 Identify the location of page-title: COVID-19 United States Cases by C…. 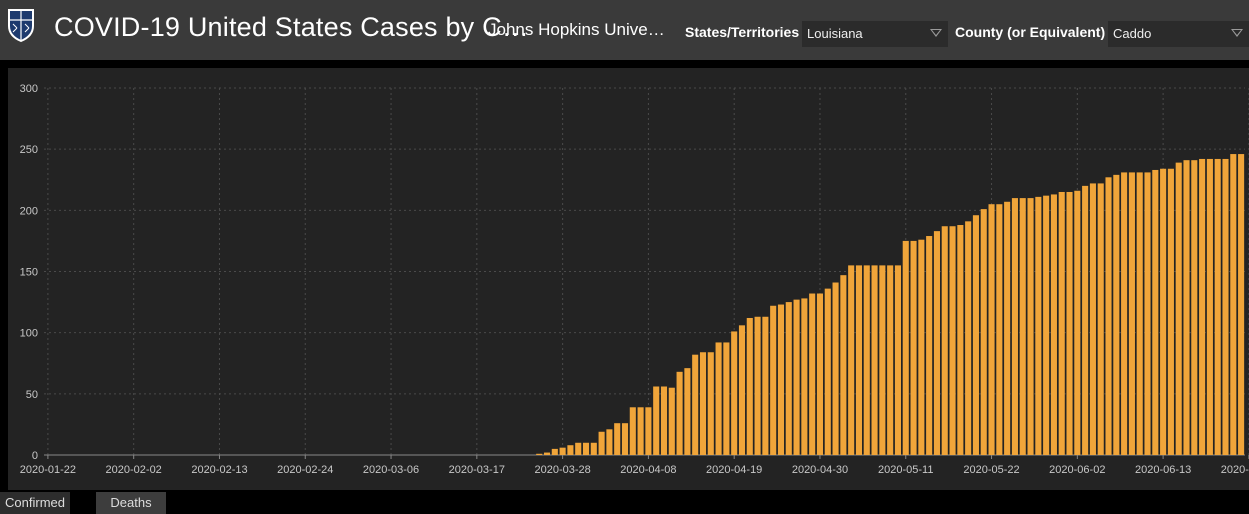
(291, 27).